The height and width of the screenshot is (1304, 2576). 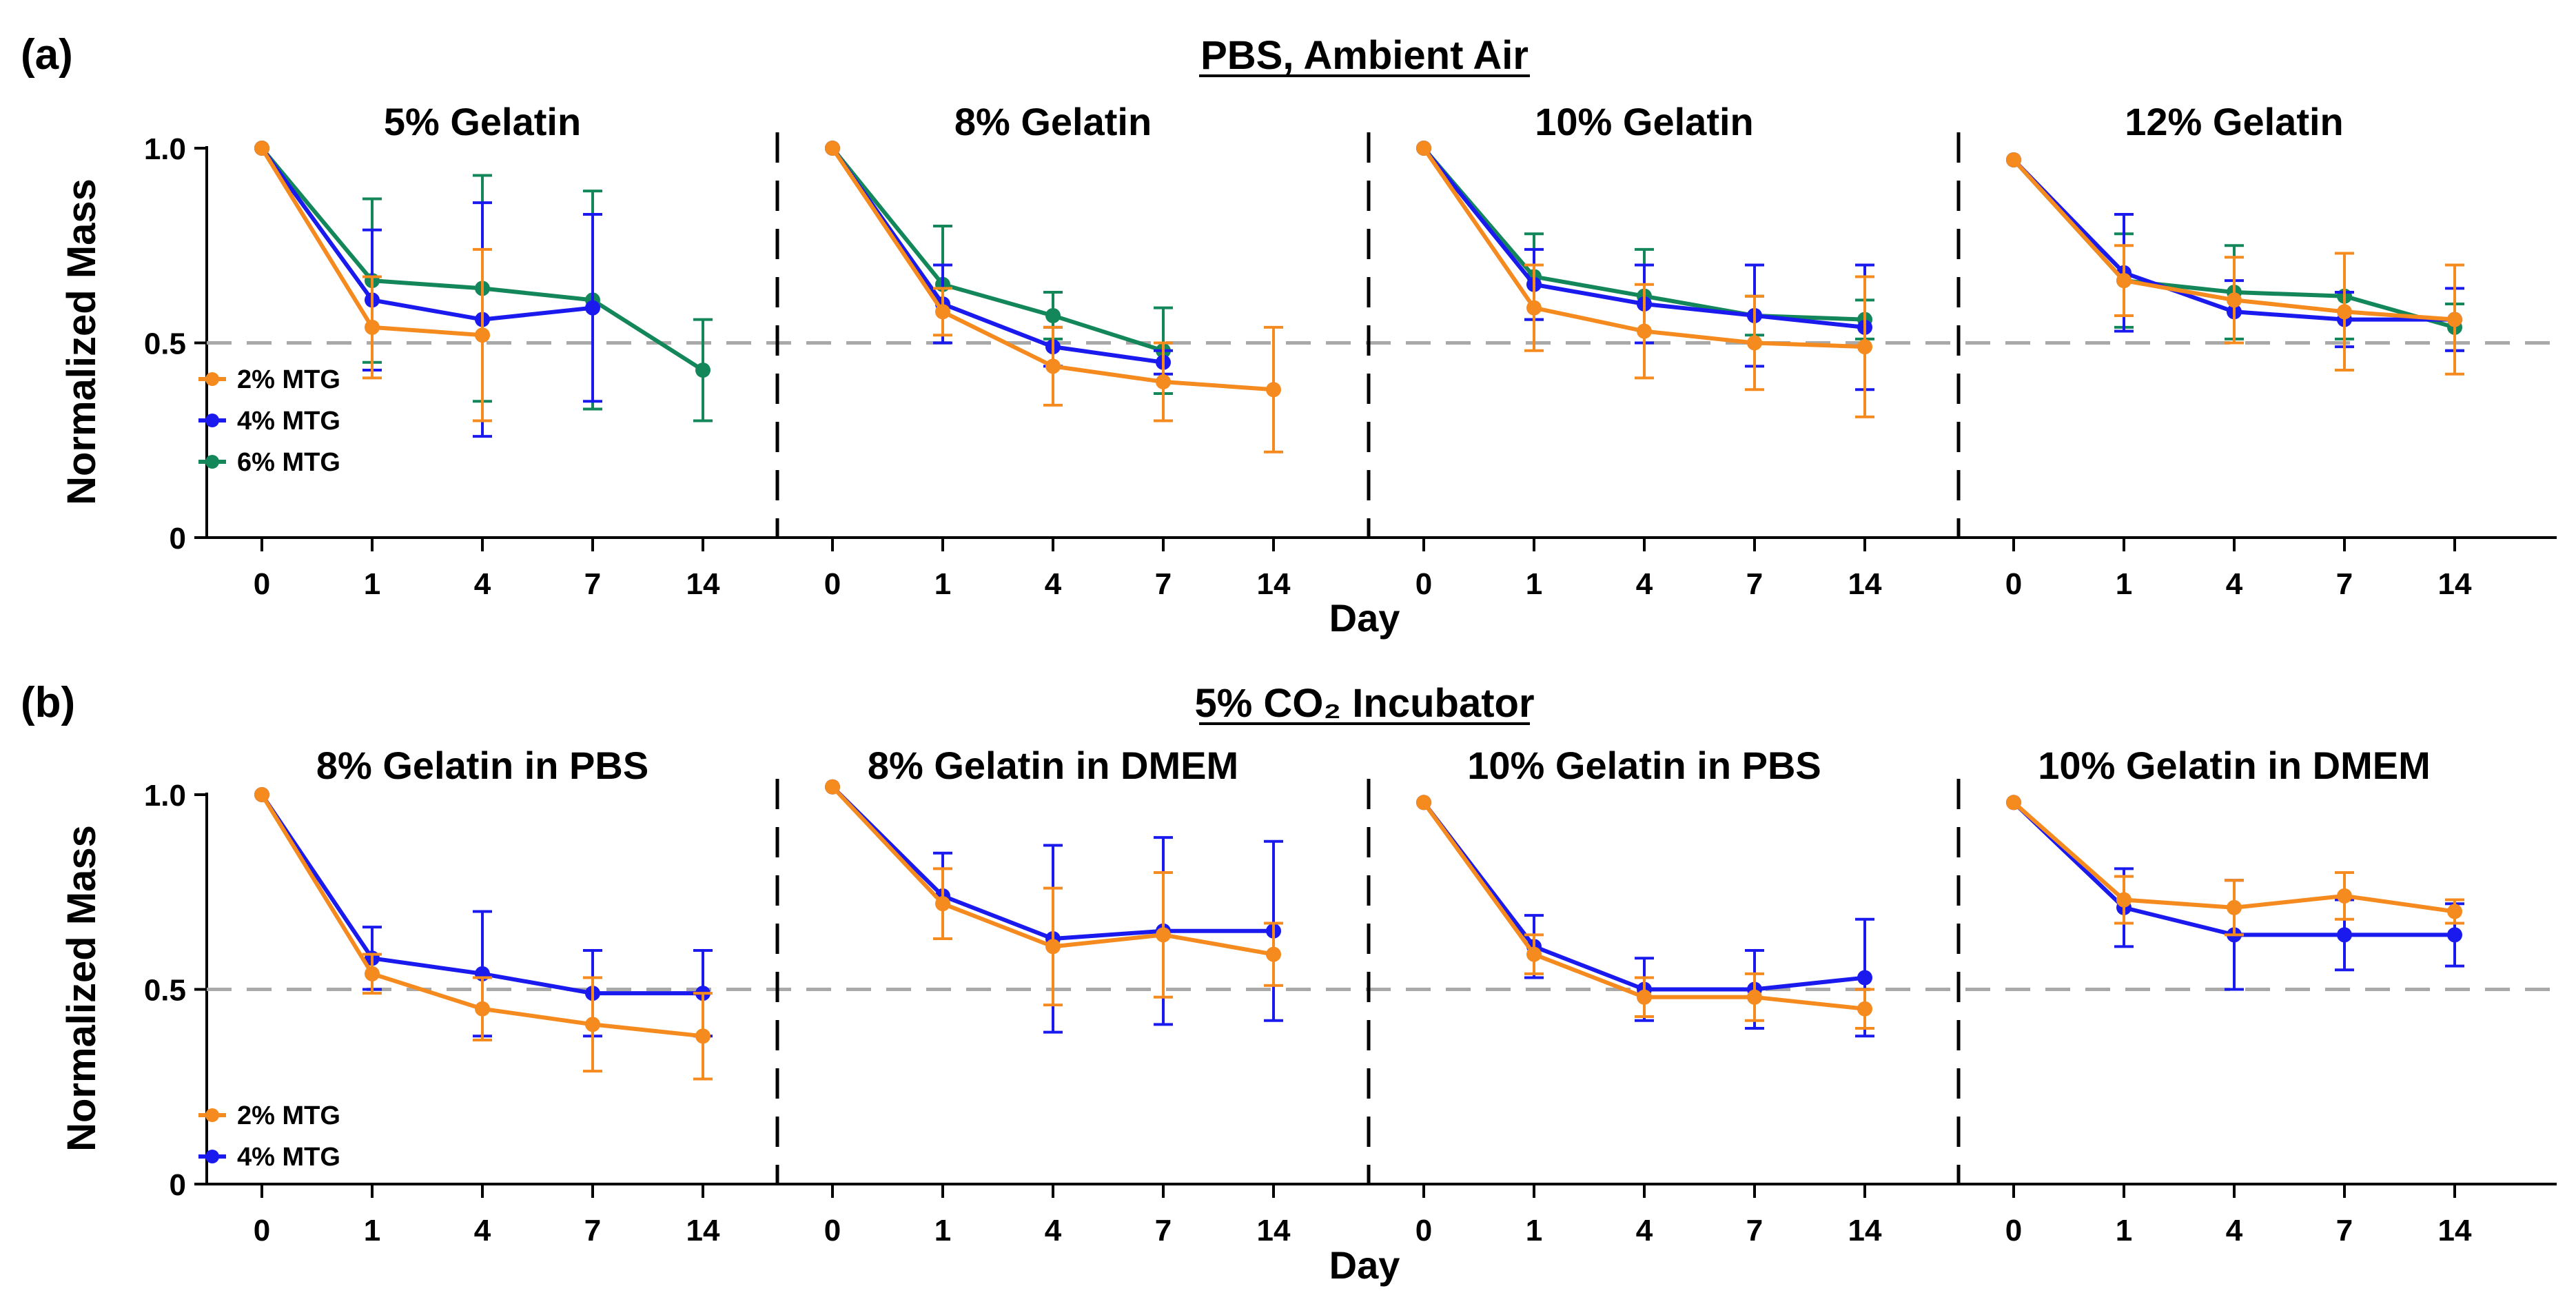 What do you see at coordinates (1364, 703) in the screenshot?
I see `row-title: 5% CO₂ Incubator` at bounding box center [1364, 703].